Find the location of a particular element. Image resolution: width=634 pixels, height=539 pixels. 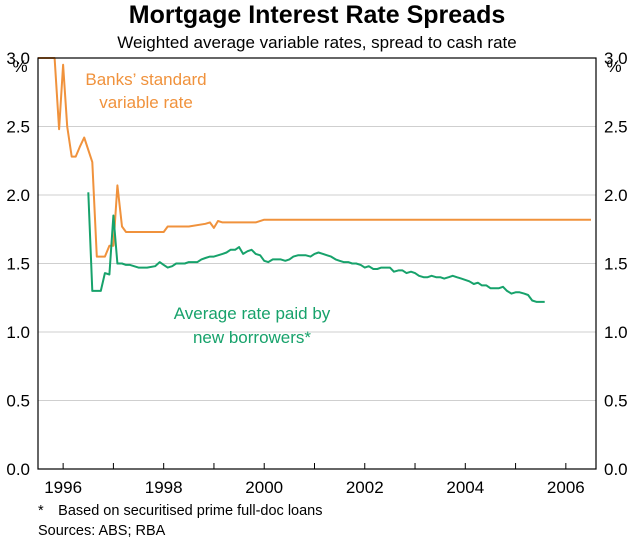

y-tick-label-left: 0.5 is located at coordinates (18, 401).